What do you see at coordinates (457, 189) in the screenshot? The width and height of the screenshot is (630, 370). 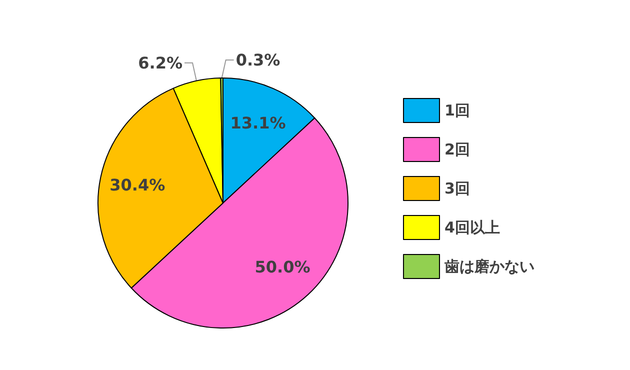 I see `legend-label: 3回` at bounding box center [457, 189].